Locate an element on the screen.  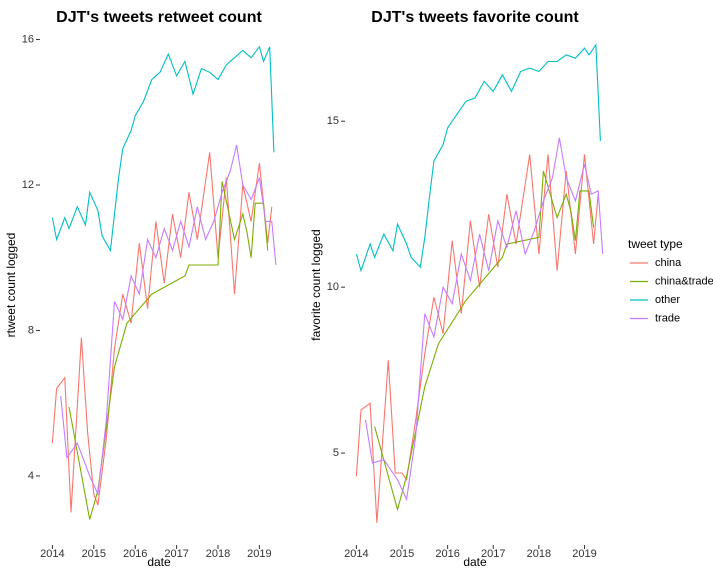
legend-label: other is located at coordinates (667, 300).